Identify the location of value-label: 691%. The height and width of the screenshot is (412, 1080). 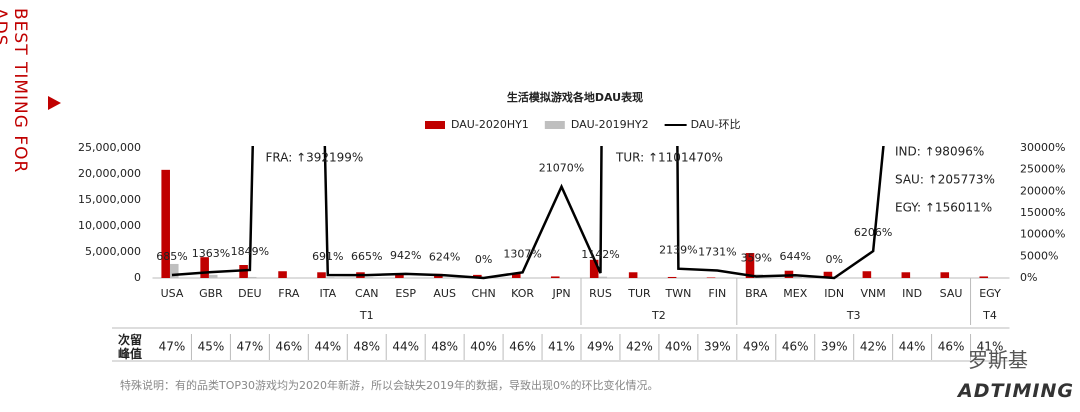
(327, 256).